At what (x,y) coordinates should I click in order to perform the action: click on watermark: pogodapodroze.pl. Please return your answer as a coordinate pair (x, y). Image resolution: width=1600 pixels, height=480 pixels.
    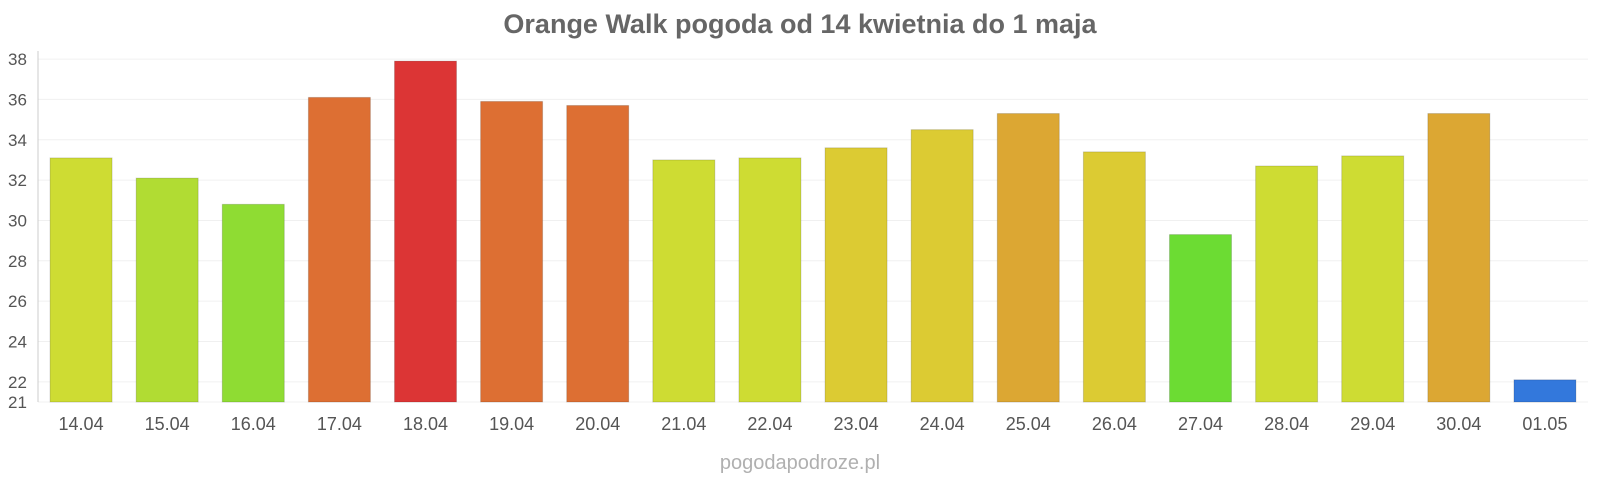
    Looking at the image, I should click on (800, 463).